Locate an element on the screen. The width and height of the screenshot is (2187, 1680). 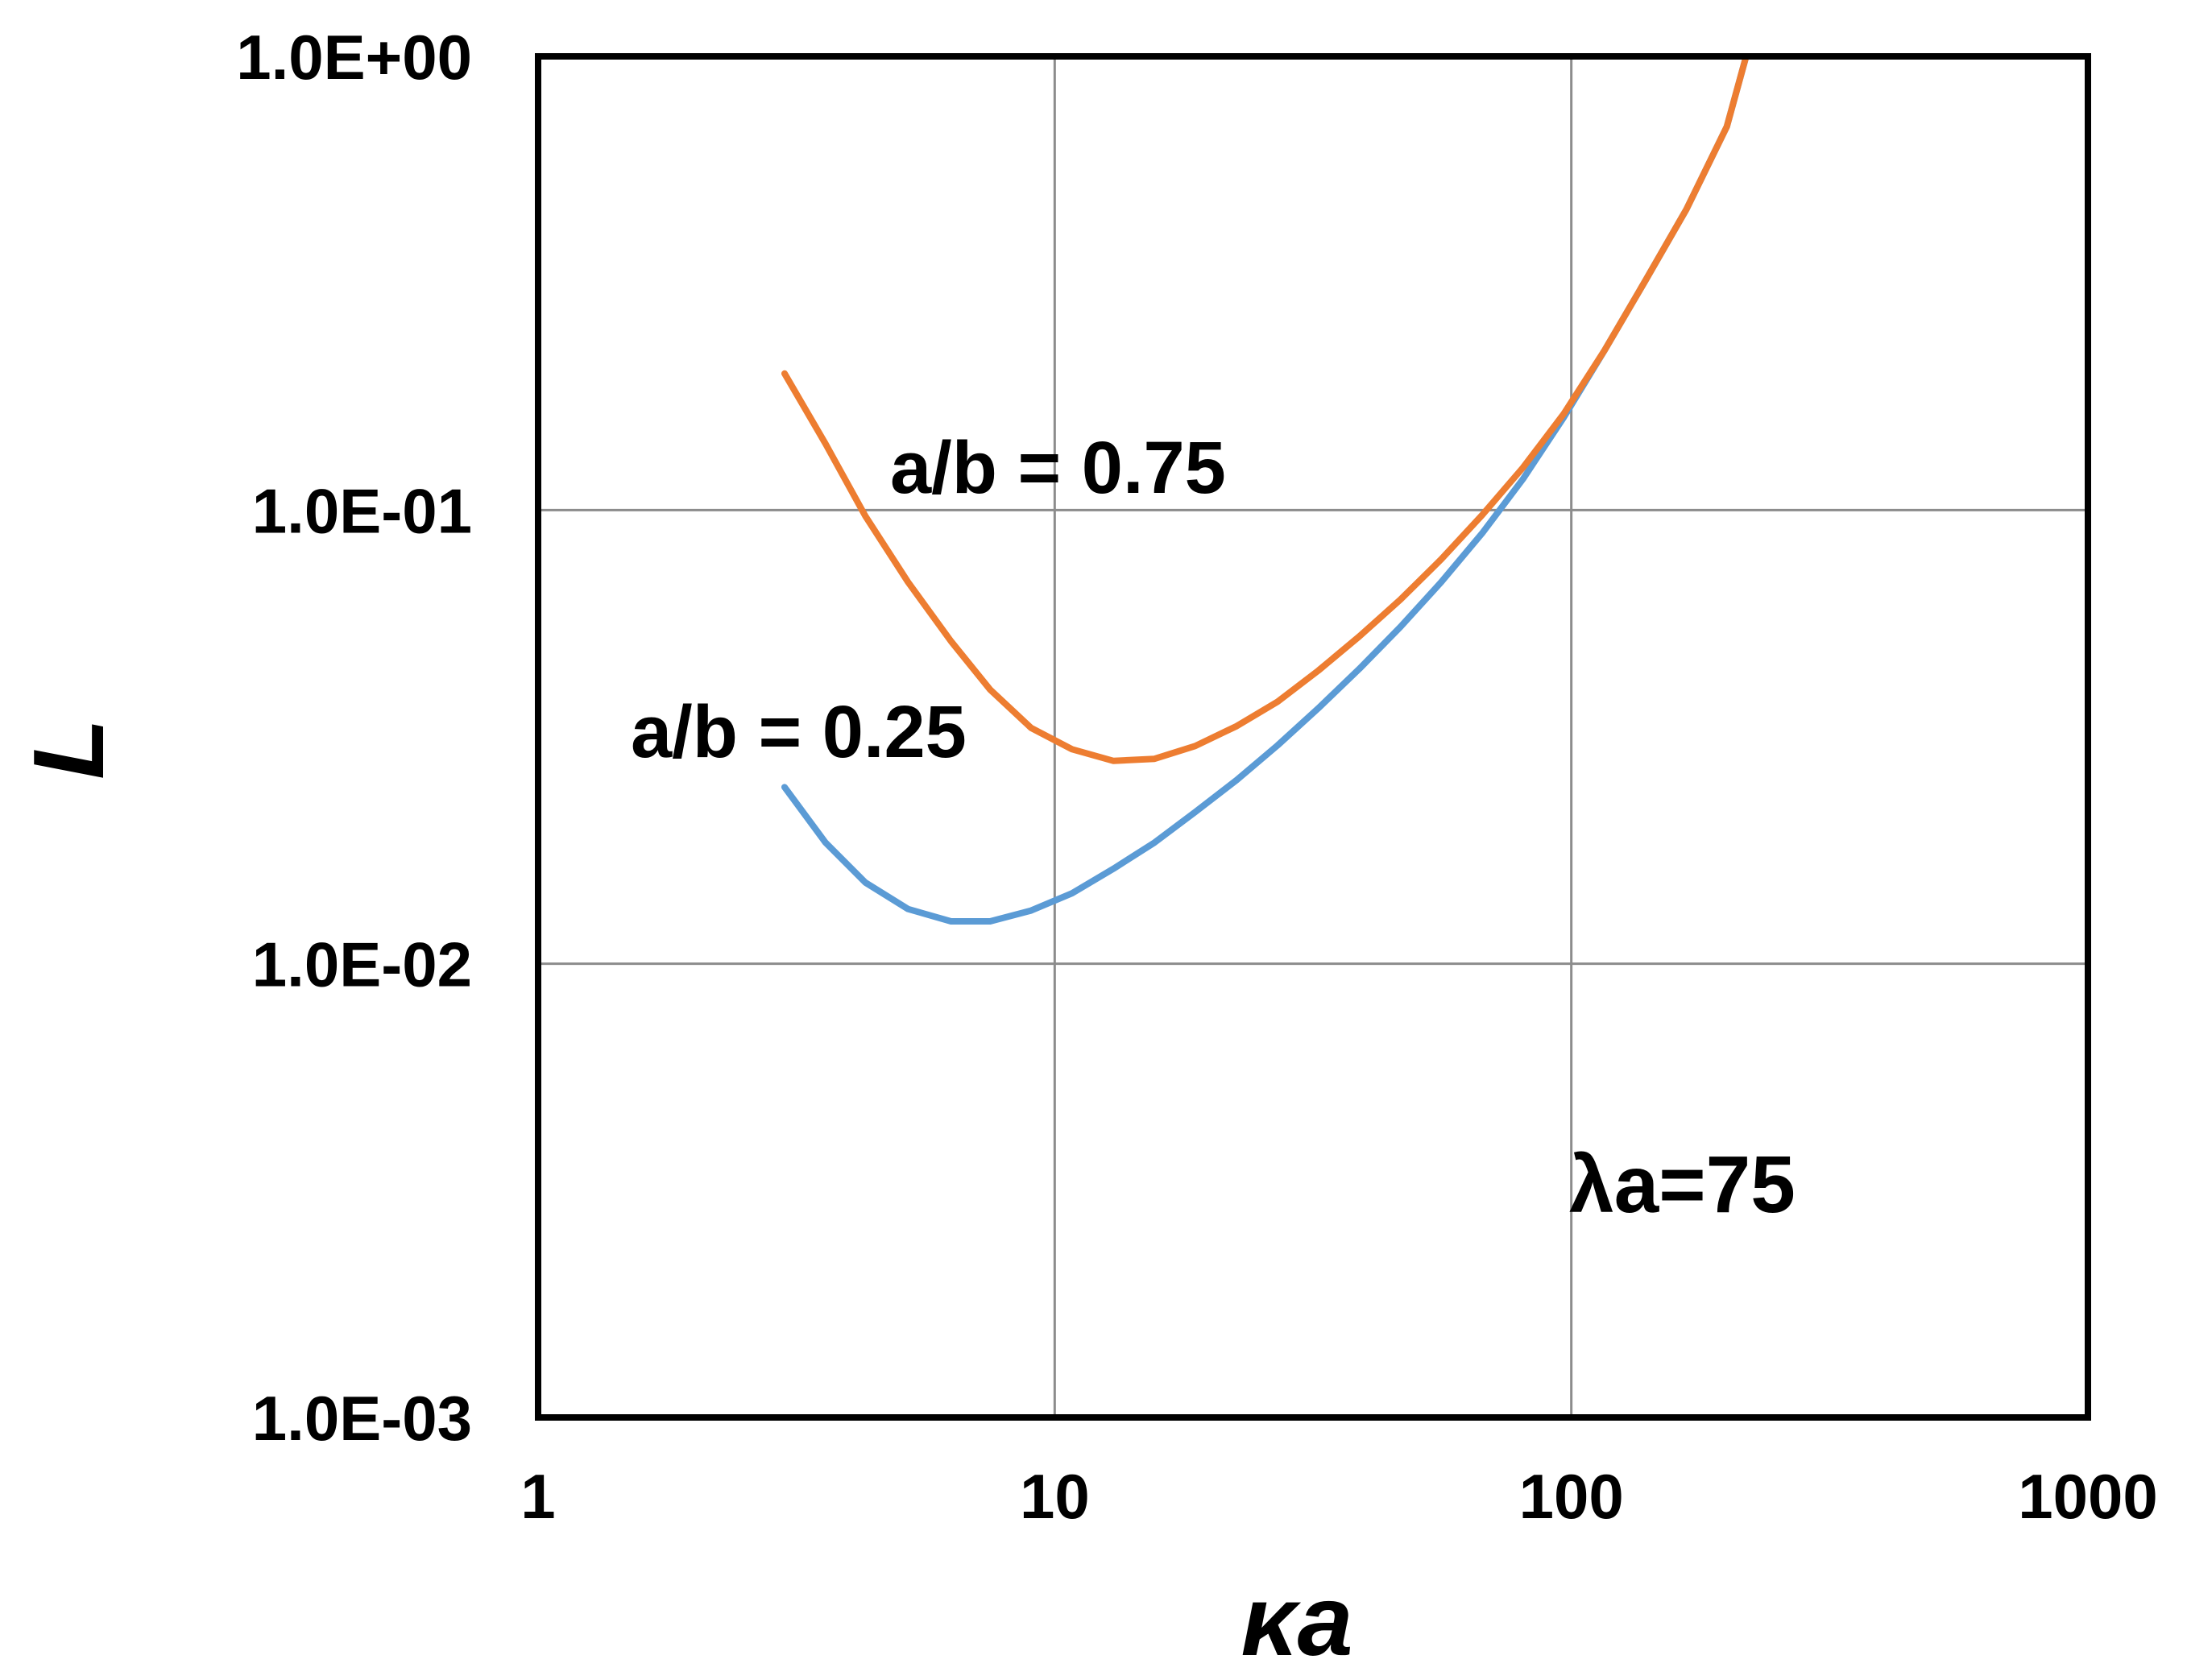
annotation-lambda: λa=75 is located at coordinates (1682, 1185).